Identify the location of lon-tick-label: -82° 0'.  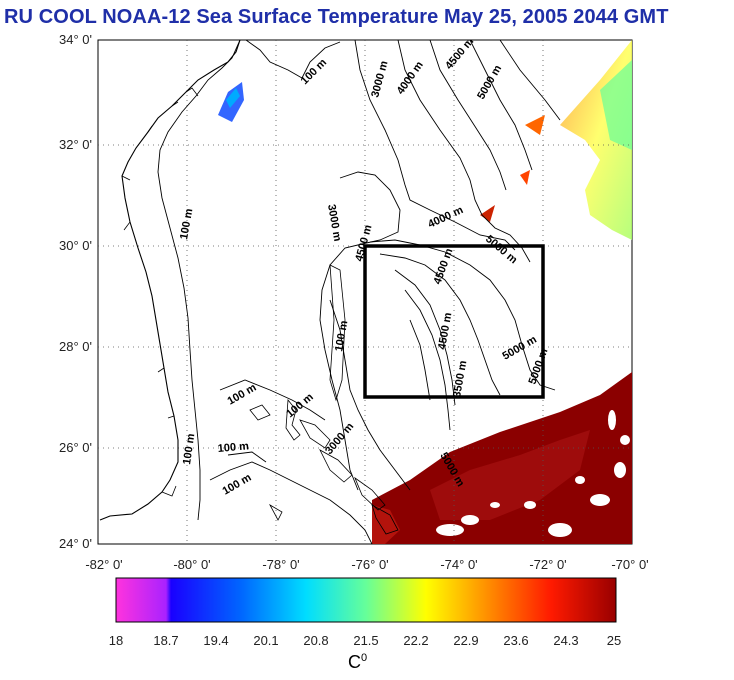
(103, 564).